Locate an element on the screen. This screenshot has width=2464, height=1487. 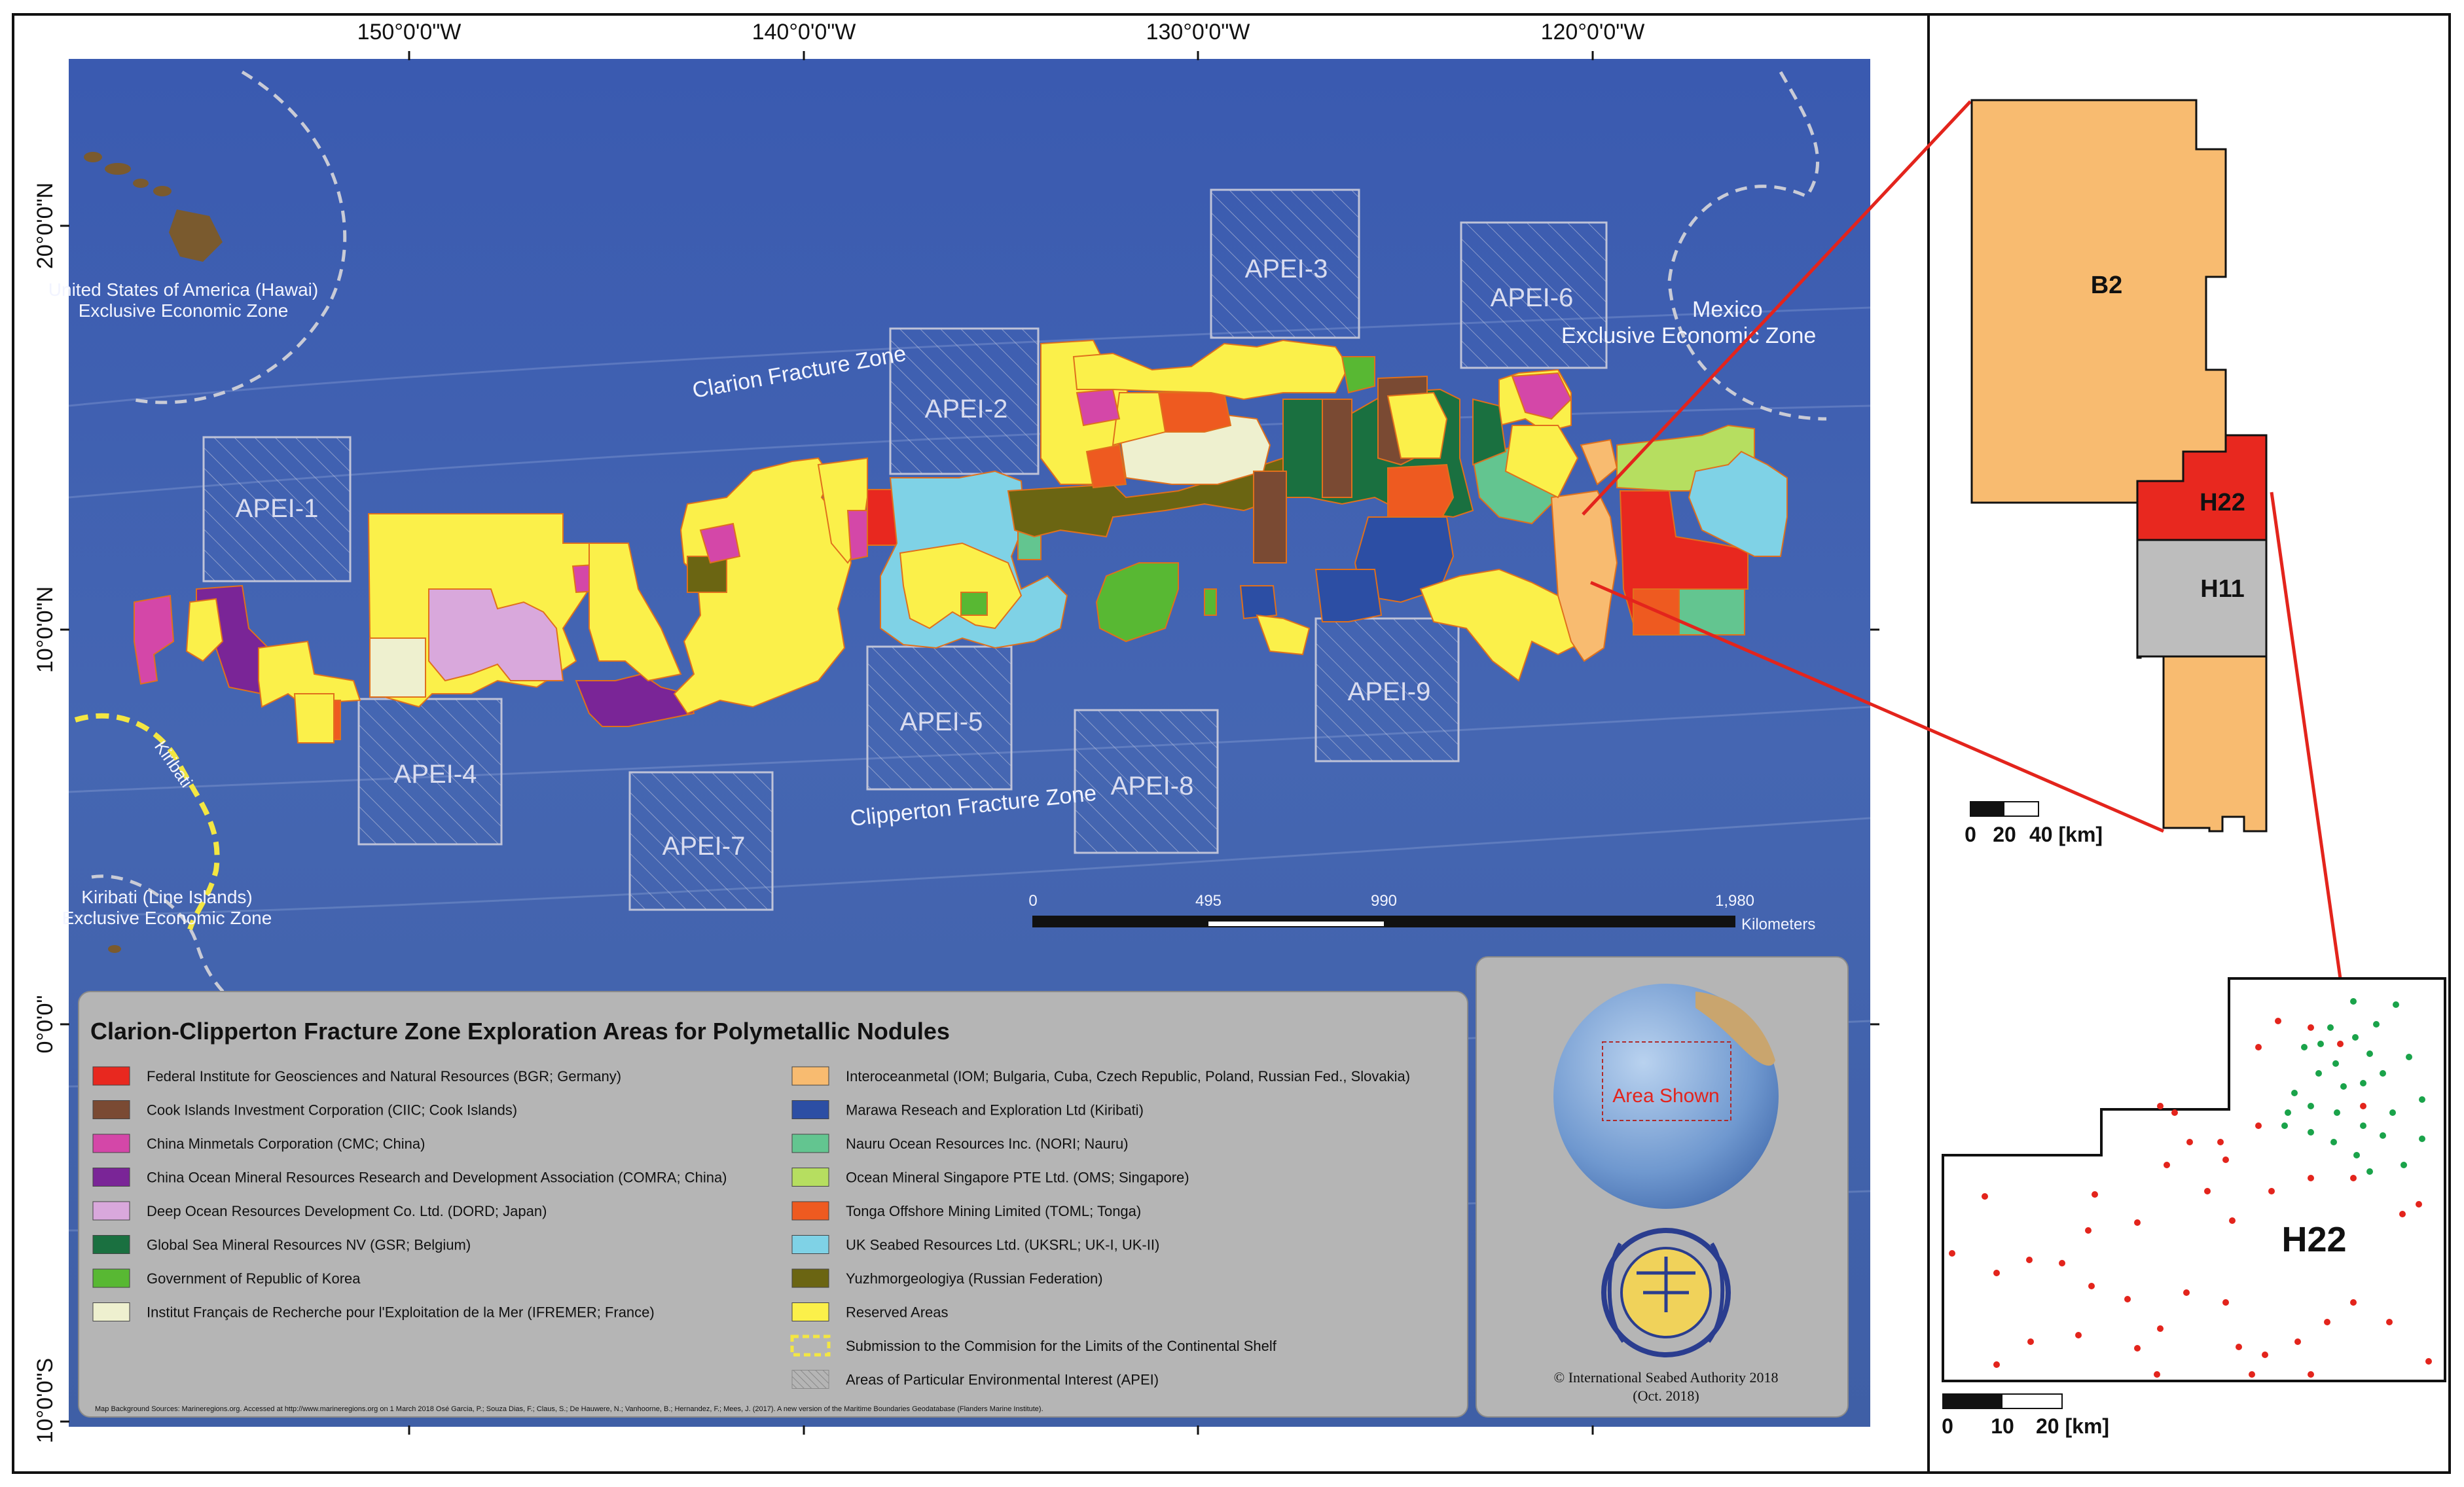
sample-points is located at coordinates (2190, 1188).